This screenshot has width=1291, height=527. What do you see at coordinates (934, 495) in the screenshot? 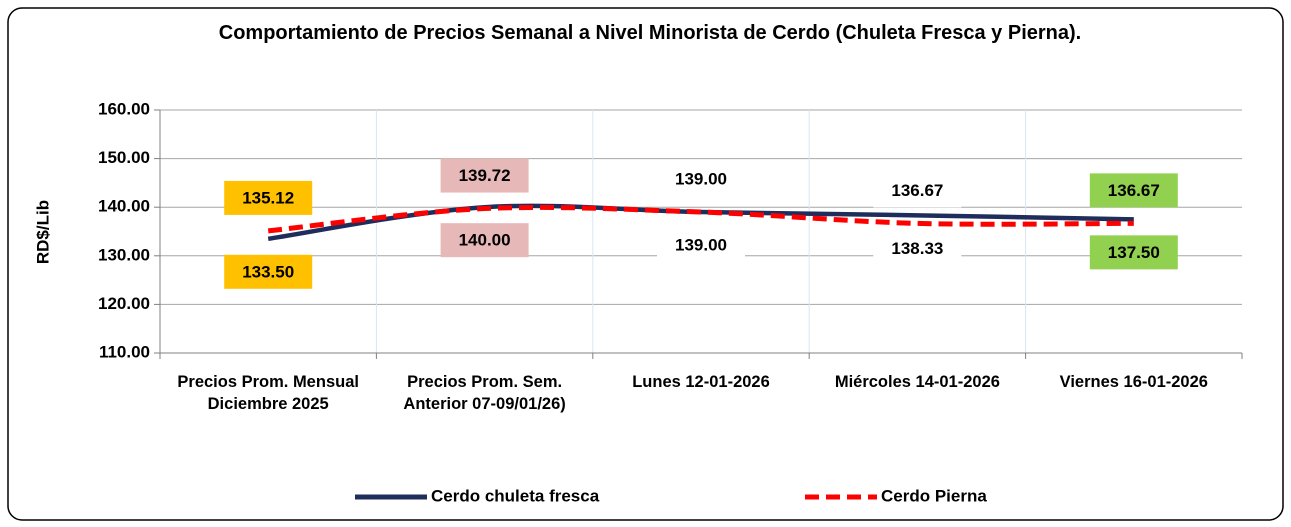
I see `legend-label: Cerdo Pierna` at bounding box center [934, 495].